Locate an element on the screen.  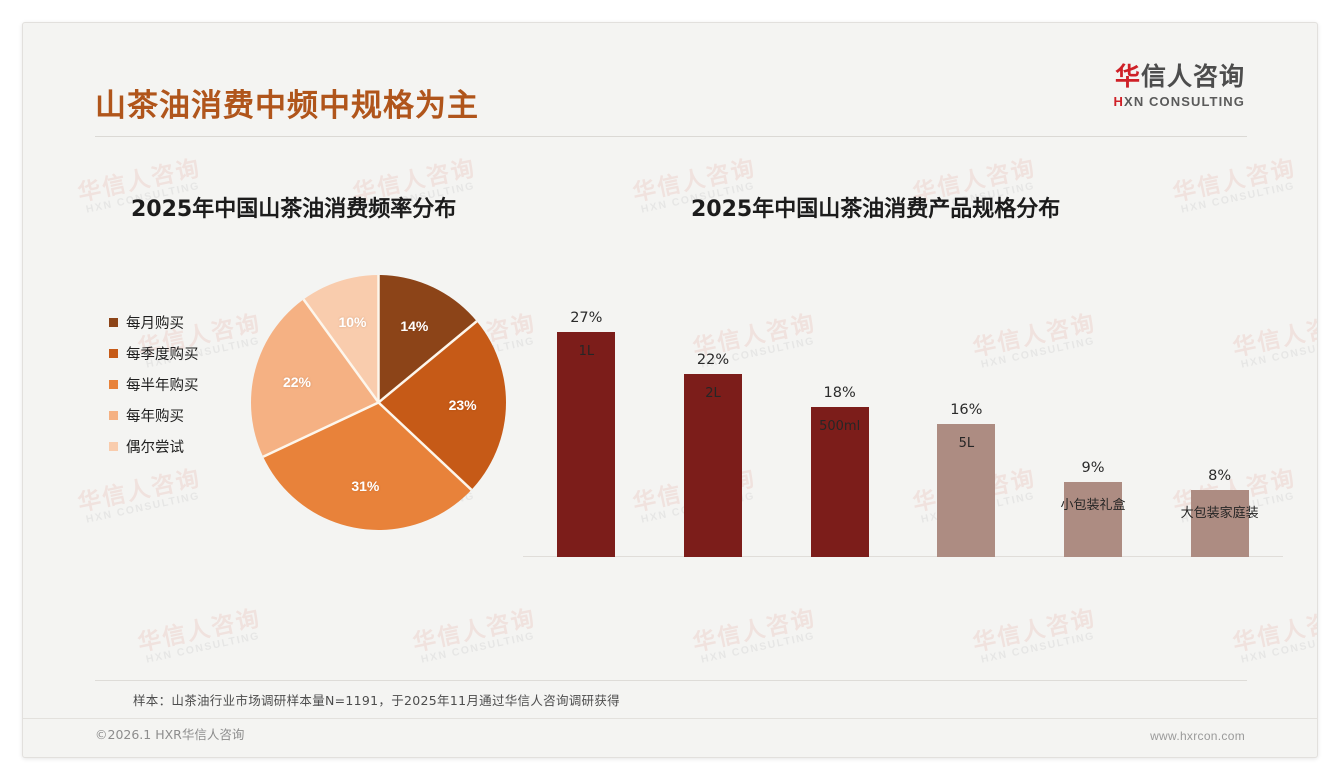
bar-category-label: 大包装家庭装 is located at coordinates (1219, 514).